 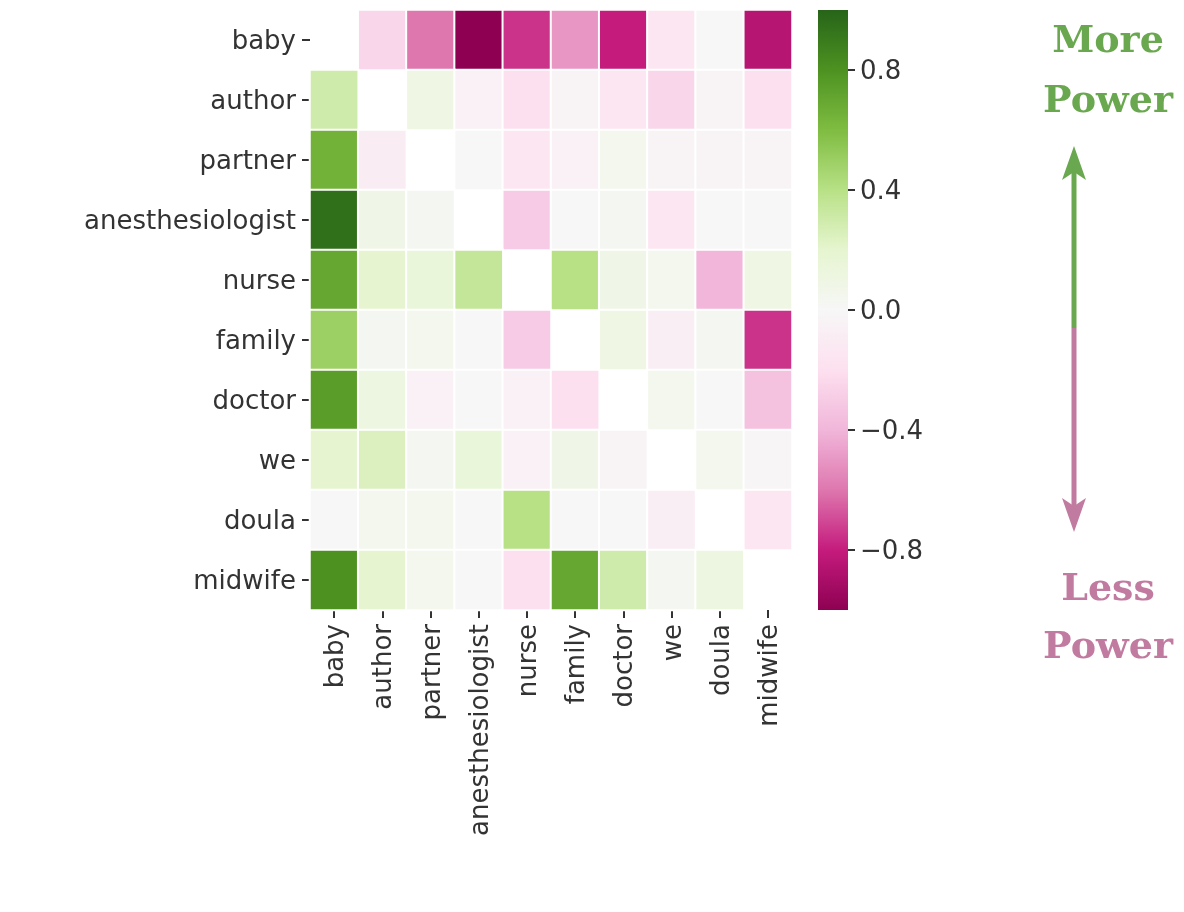 What do you see at coordinates (430, 672) in the screenshot?
I see `x-tick-label: partner` at bounding box center [430, 672].